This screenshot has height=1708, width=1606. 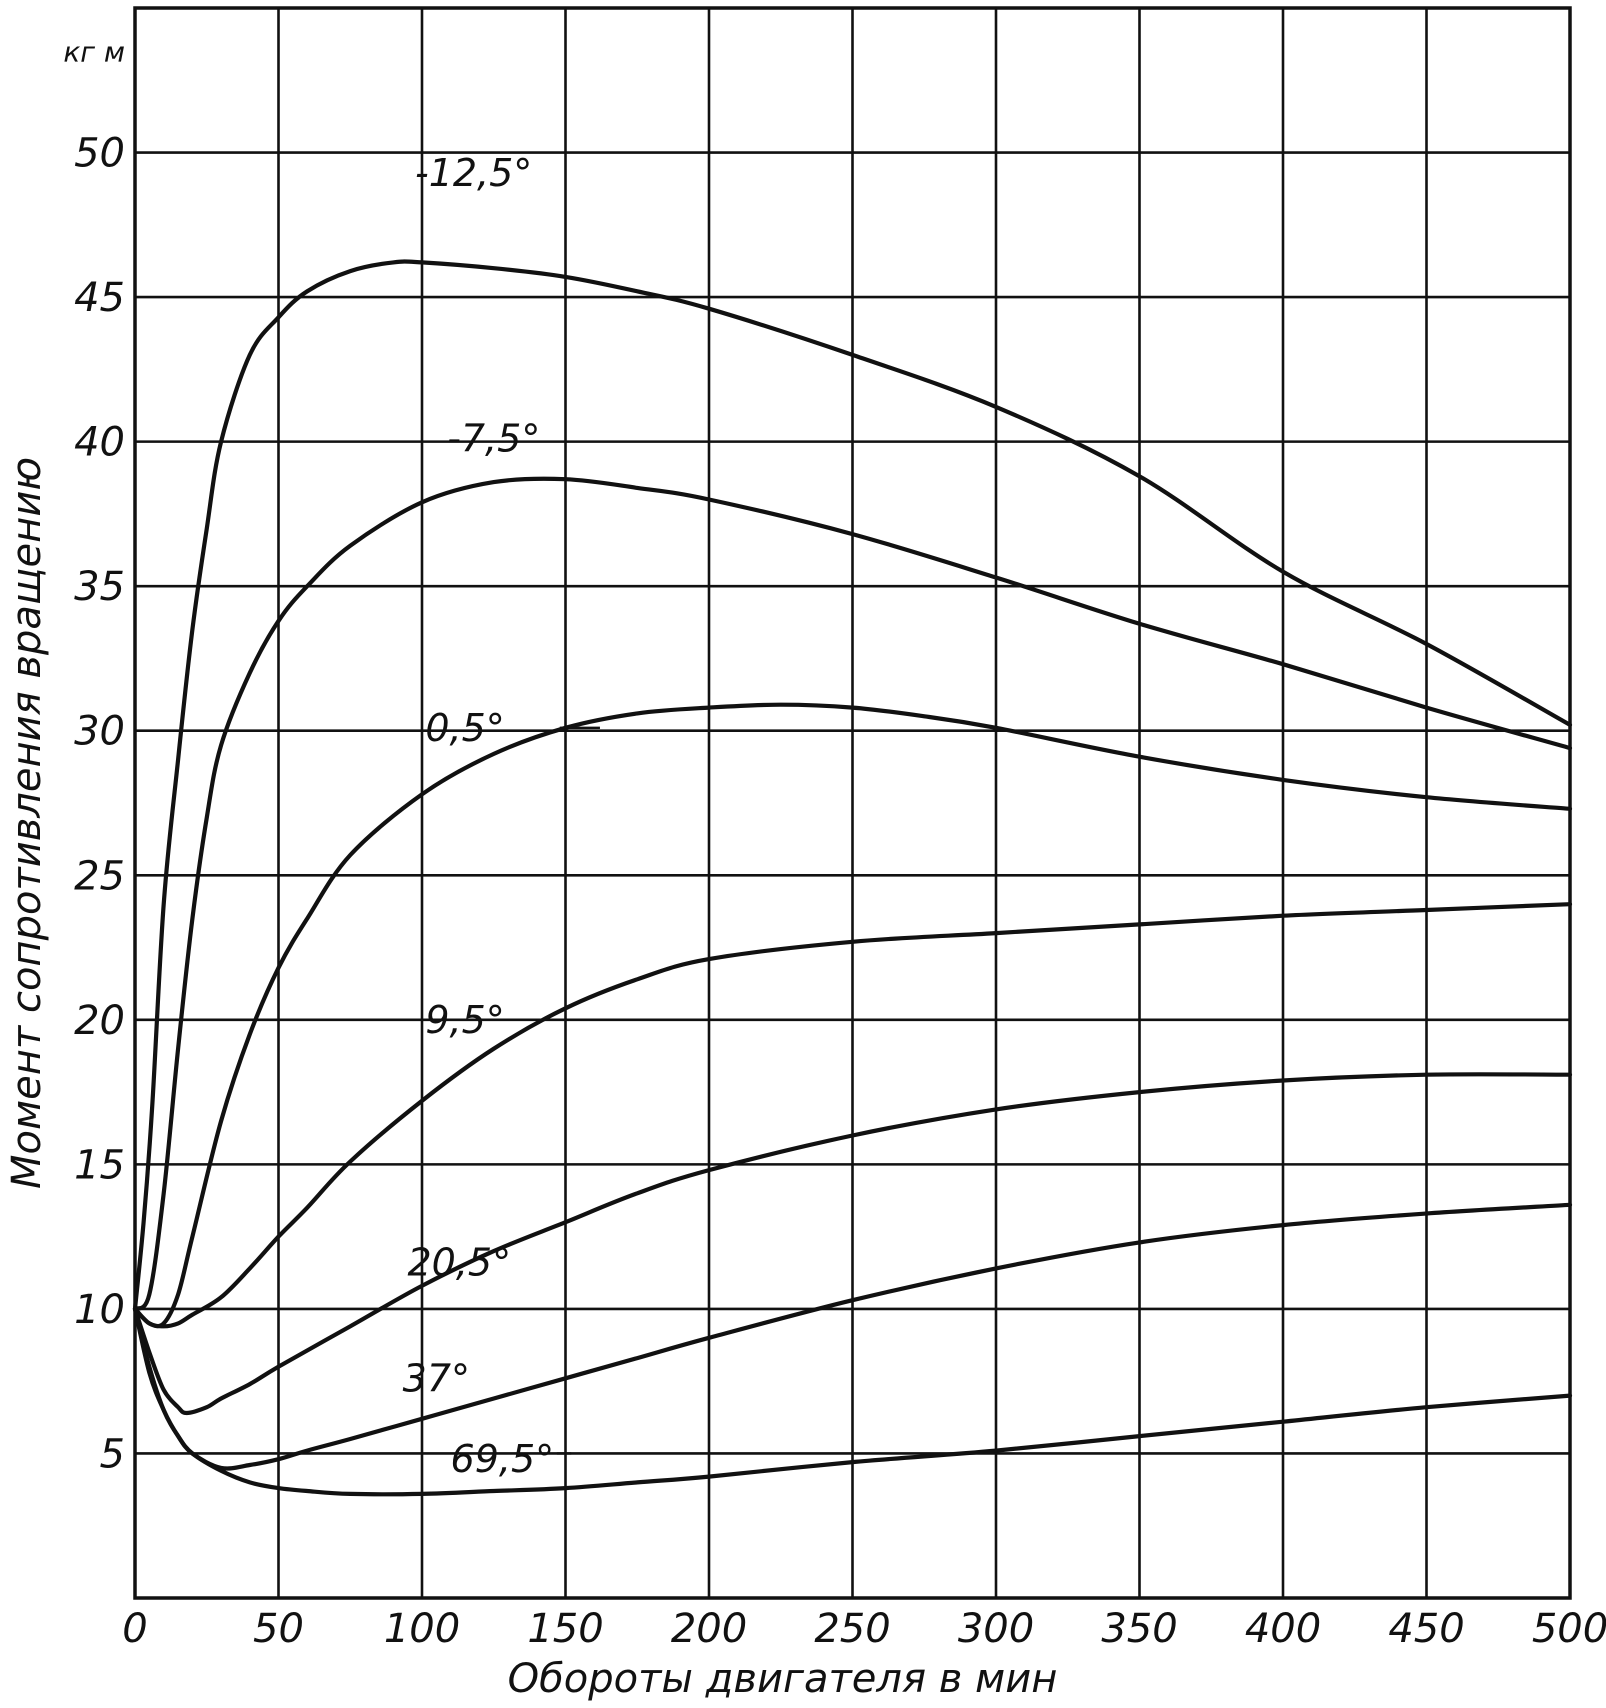 What do you see at coordinates (709, 1629) in the screenshot?
I see `x-tick-label: 200` at bounding box center [709, 1629].